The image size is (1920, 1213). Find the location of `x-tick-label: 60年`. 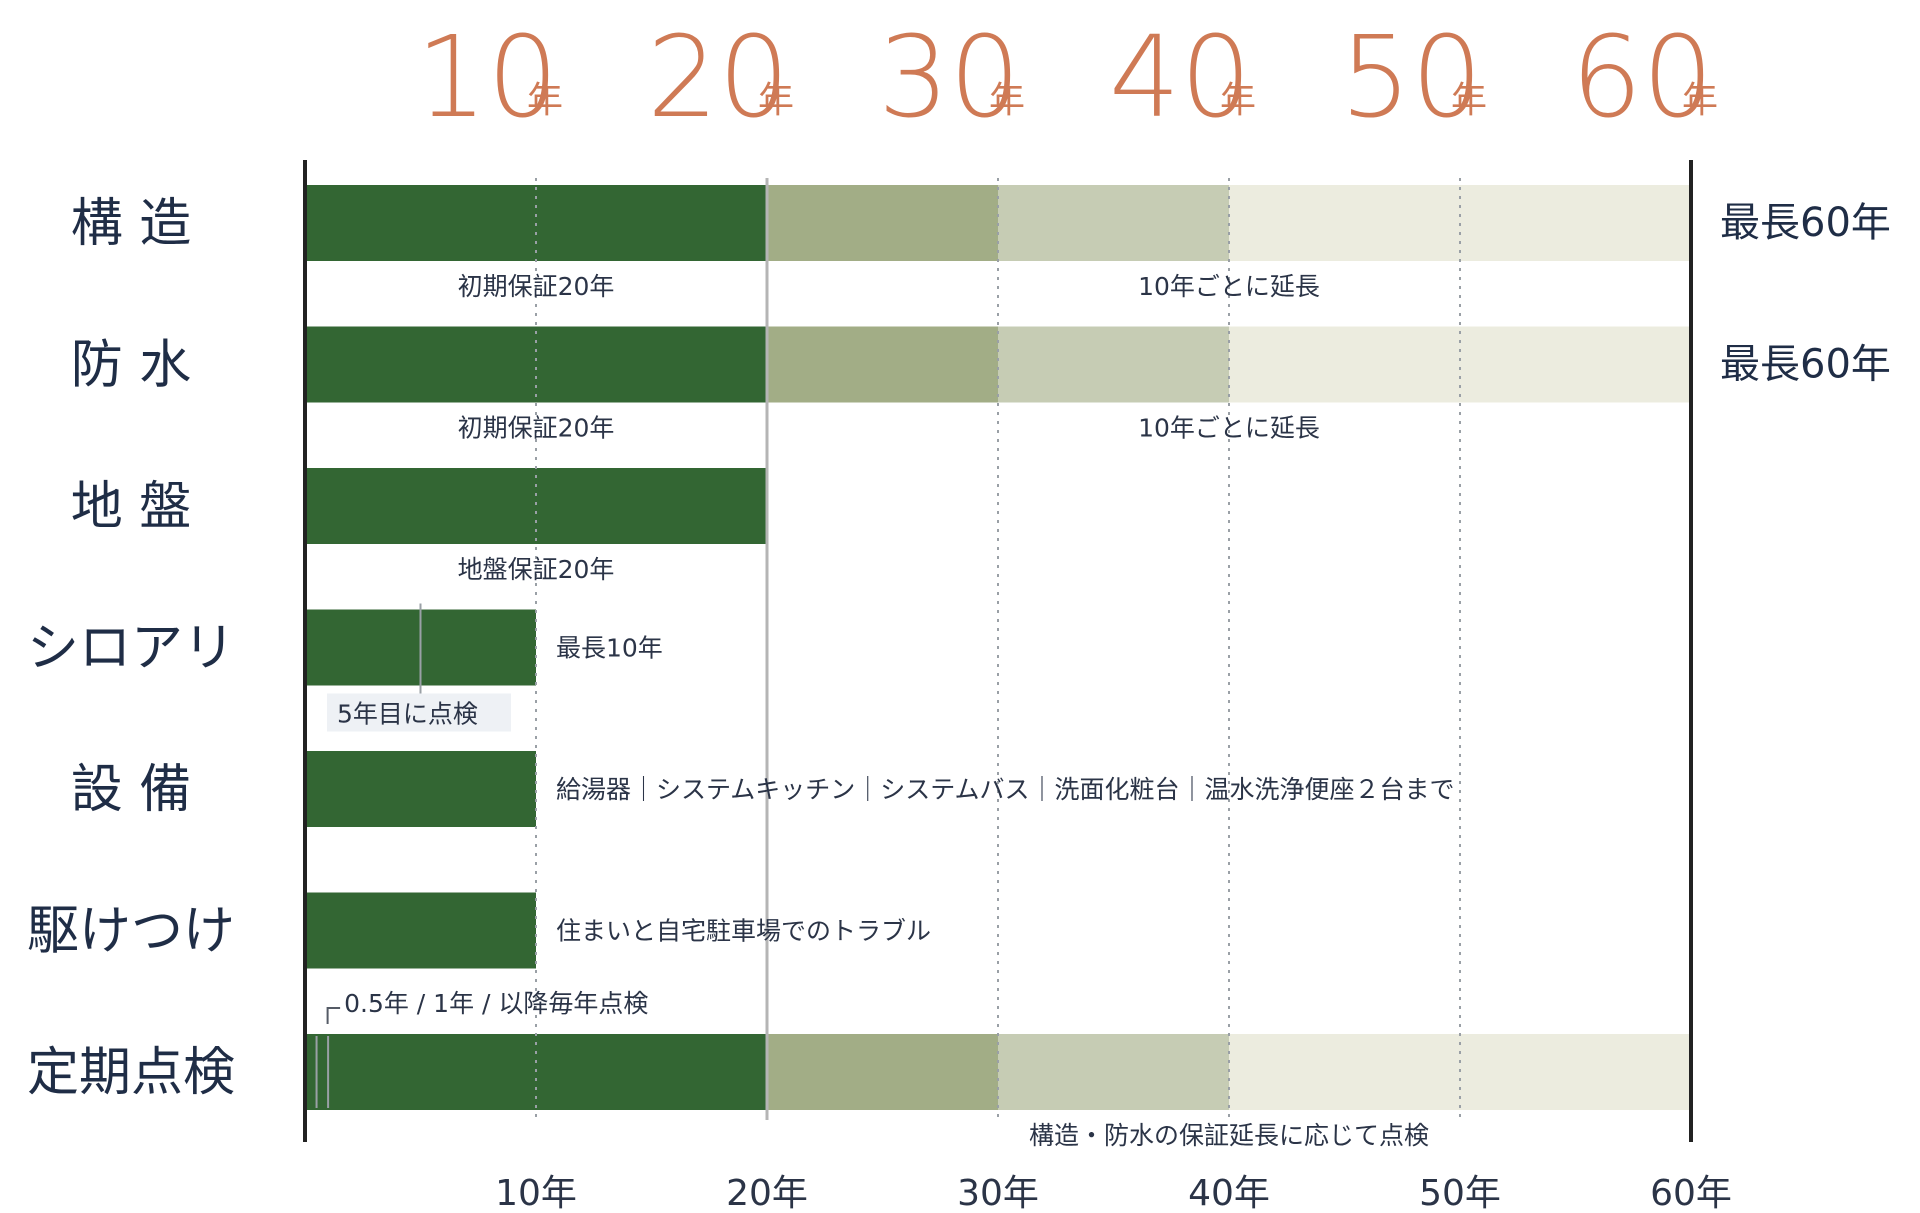

x-tick-label: 60年 is located at coordinates (1691, 1193).